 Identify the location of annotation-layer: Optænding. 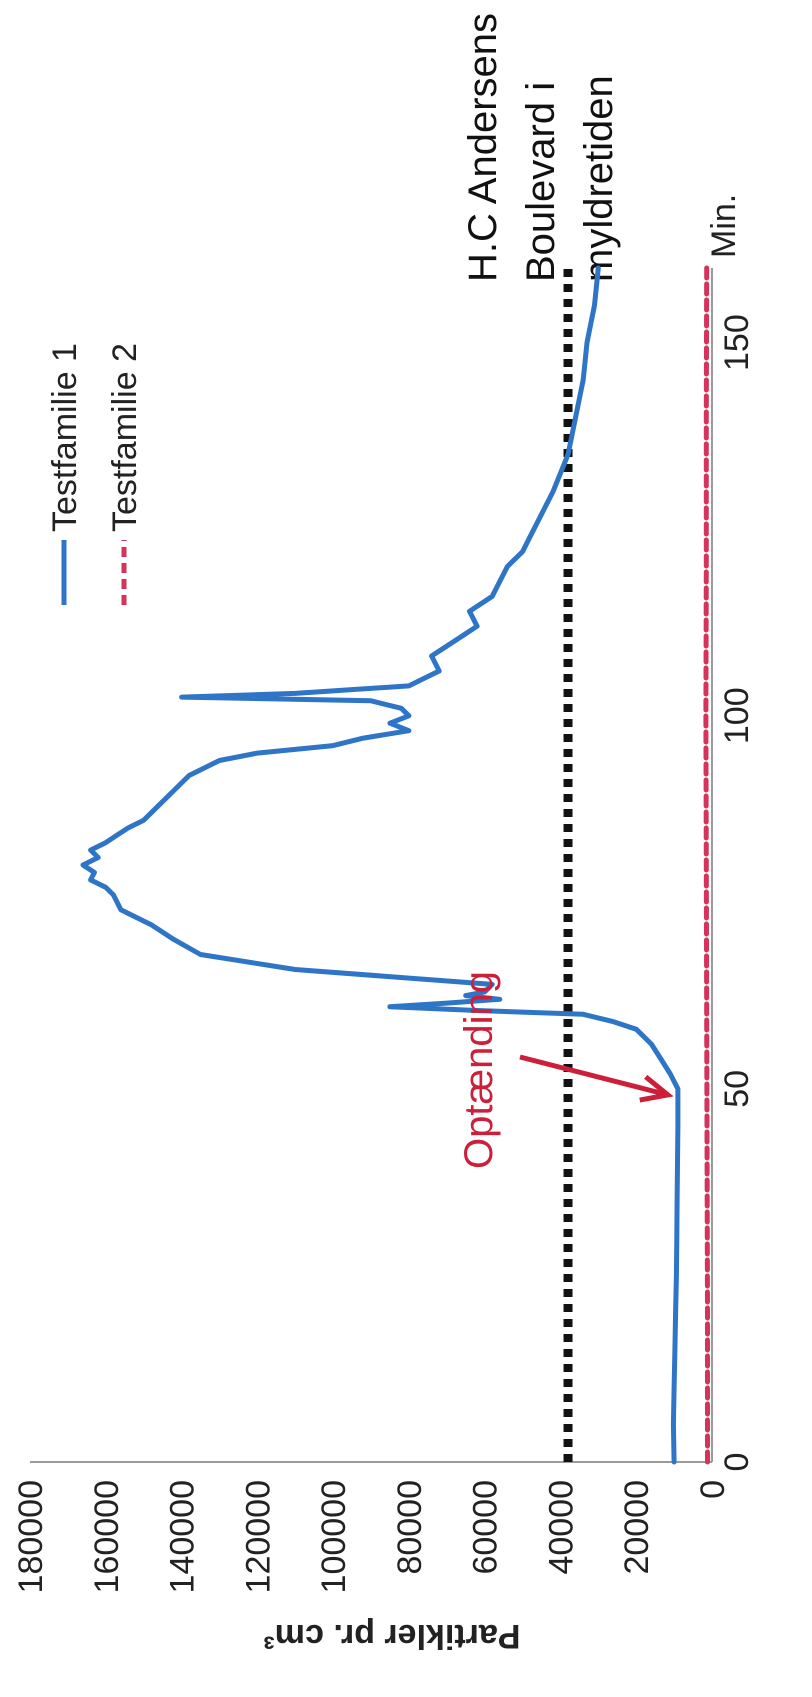
(565, 1070).